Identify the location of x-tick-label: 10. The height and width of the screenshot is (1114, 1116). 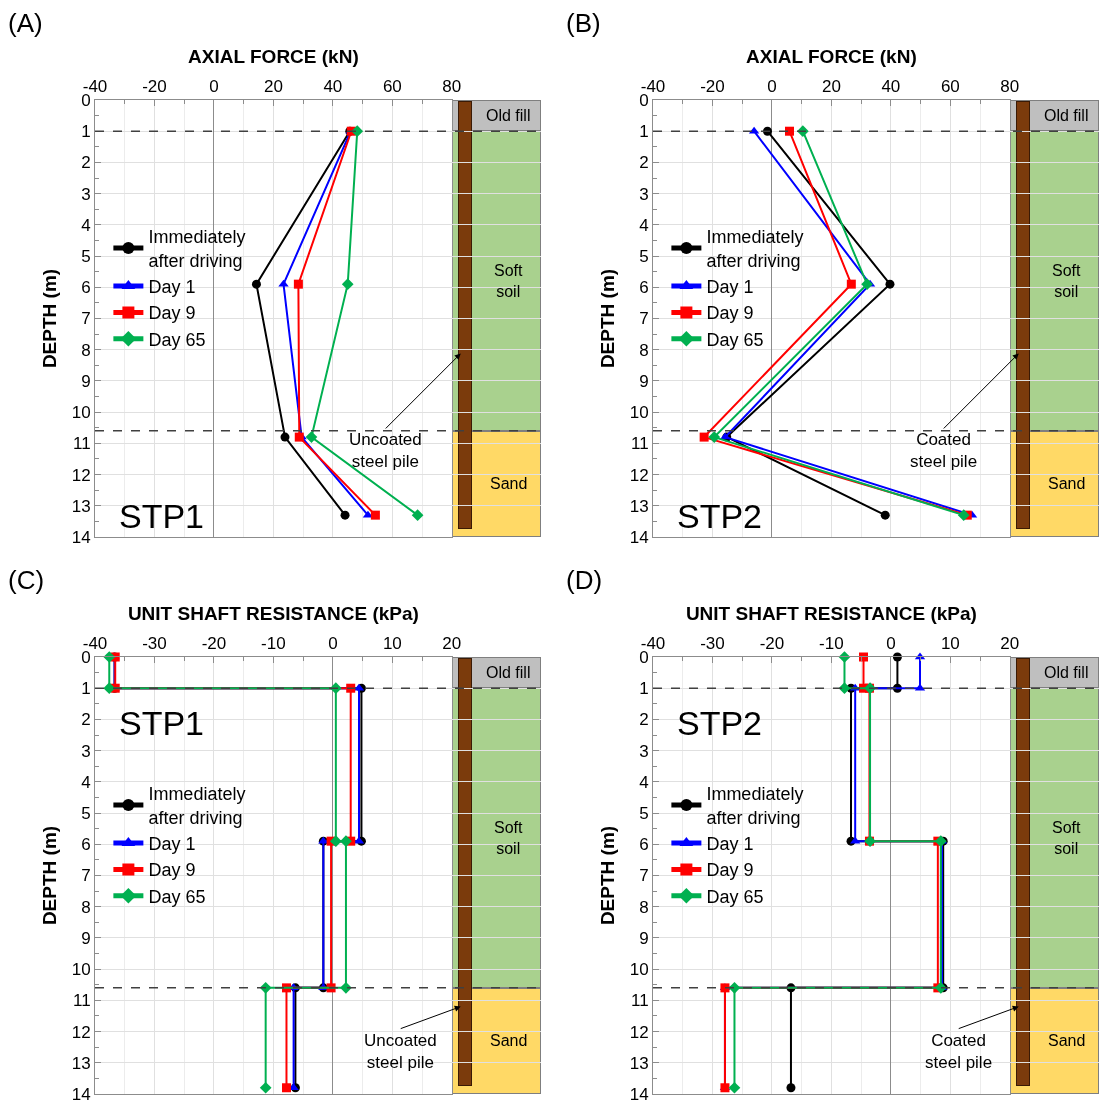
(392, 644).